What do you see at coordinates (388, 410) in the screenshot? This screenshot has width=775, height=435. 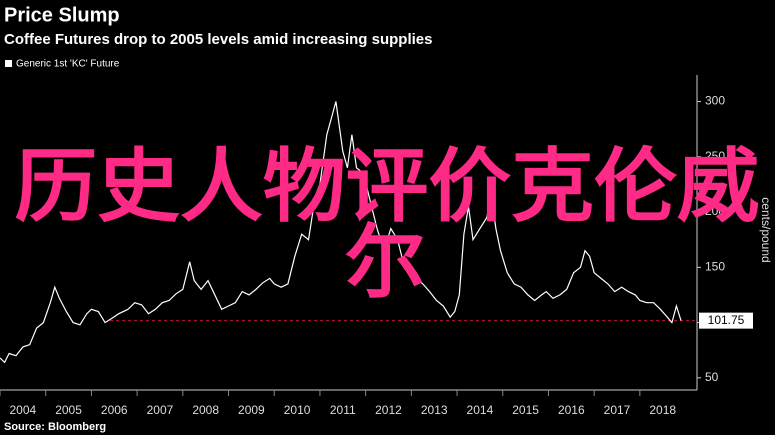 I see `x-tick-label: 2012` at bounding box center [388, 410].